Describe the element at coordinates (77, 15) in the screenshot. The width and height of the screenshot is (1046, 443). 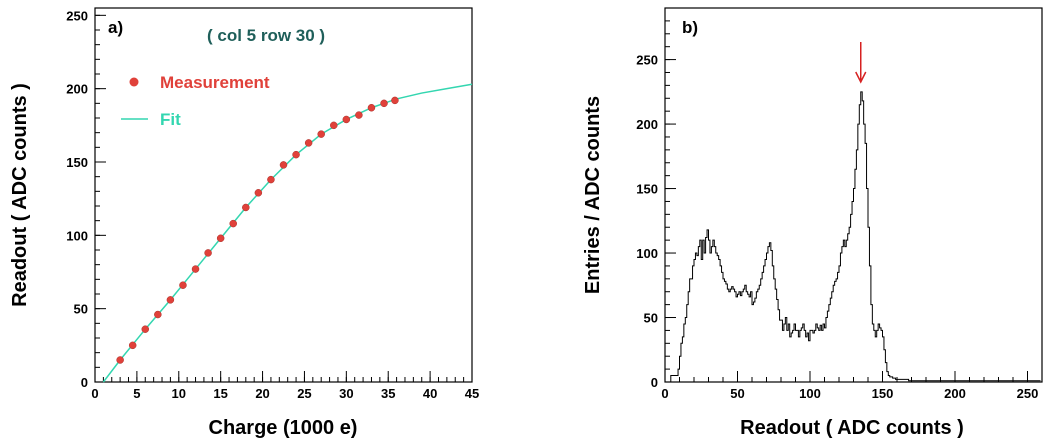
I see `panel-a-y-tick-label: 250` at that location.